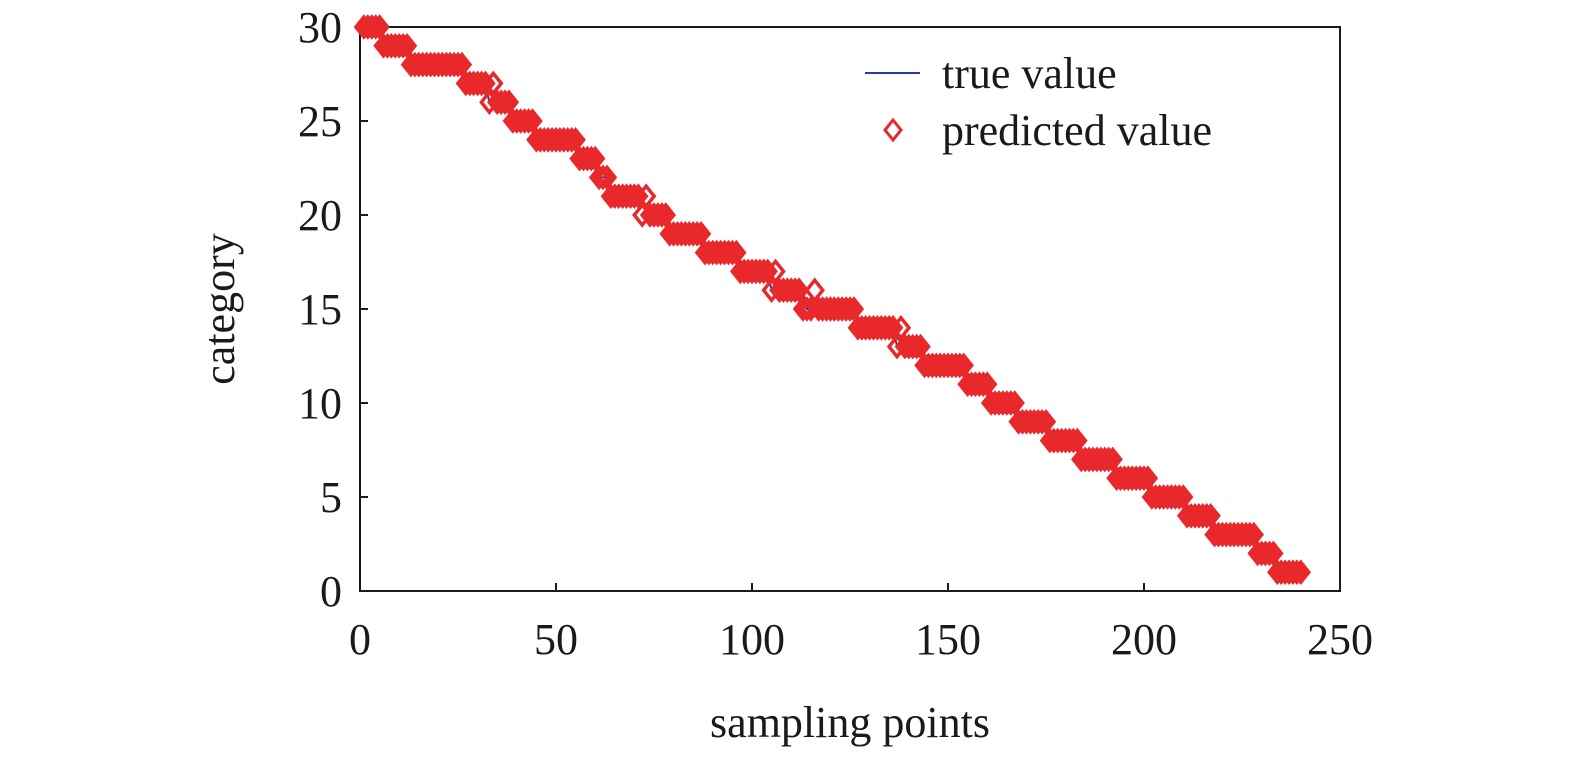  I want to click on x-tick-label: 150, so click(948, 639).